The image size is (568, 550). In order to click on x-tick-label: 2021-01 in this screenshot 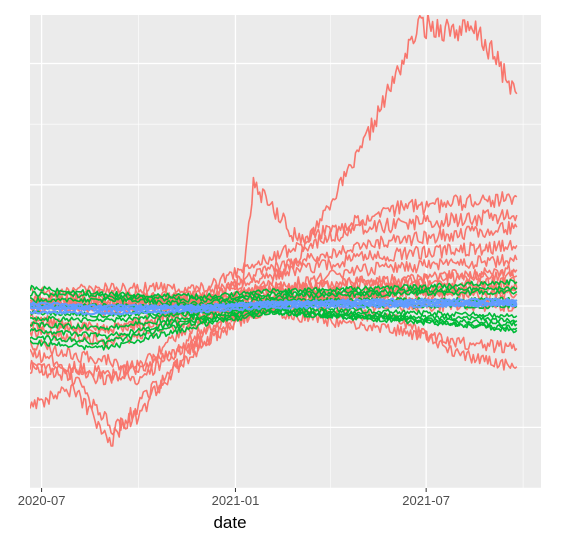, I will do `click(236, 500)`.